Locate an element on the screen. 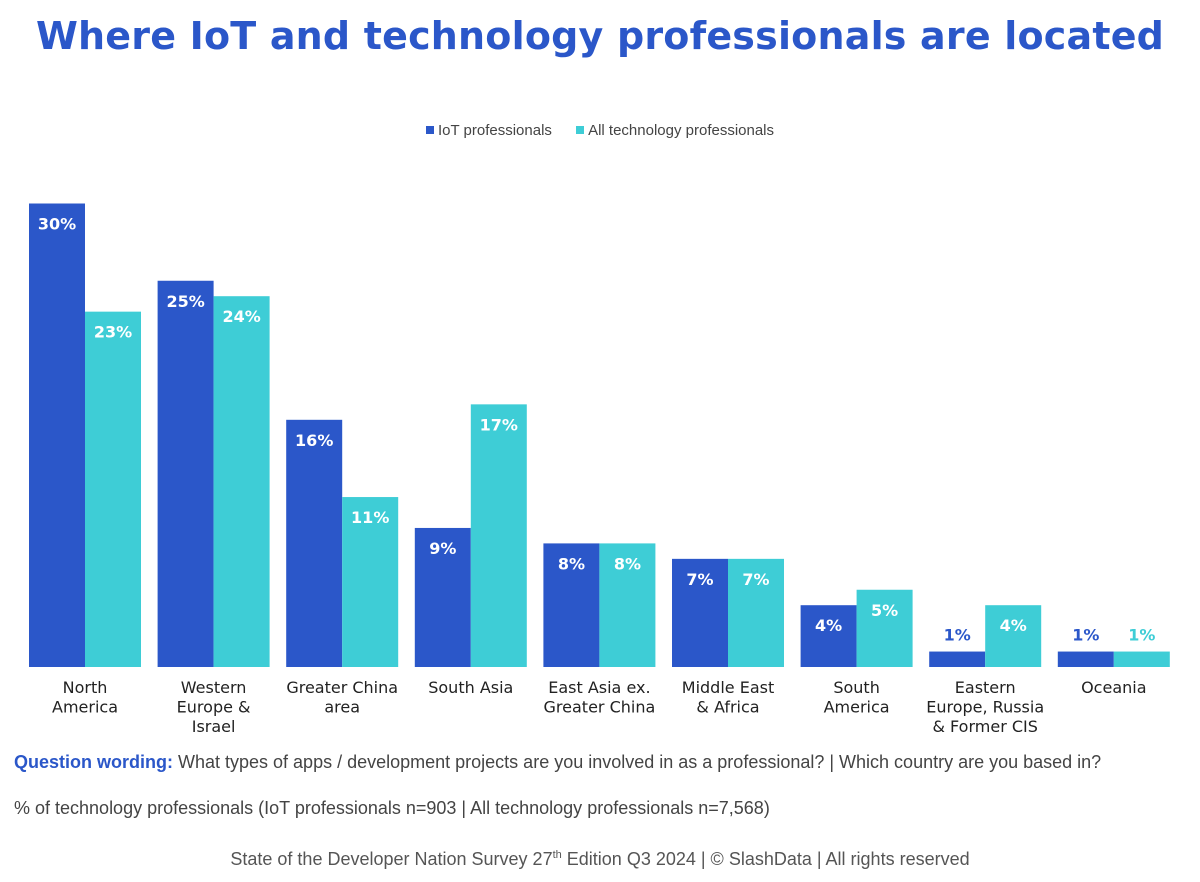  legend-item-all: All technology professionals is located at coordinates (675, 130).